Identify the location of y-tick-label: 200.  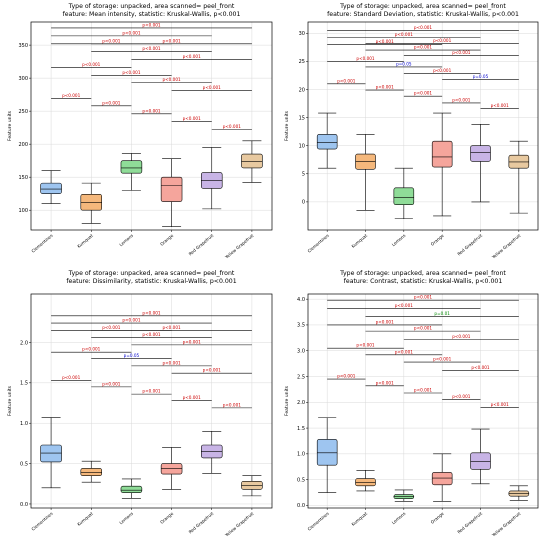
(23, 145).